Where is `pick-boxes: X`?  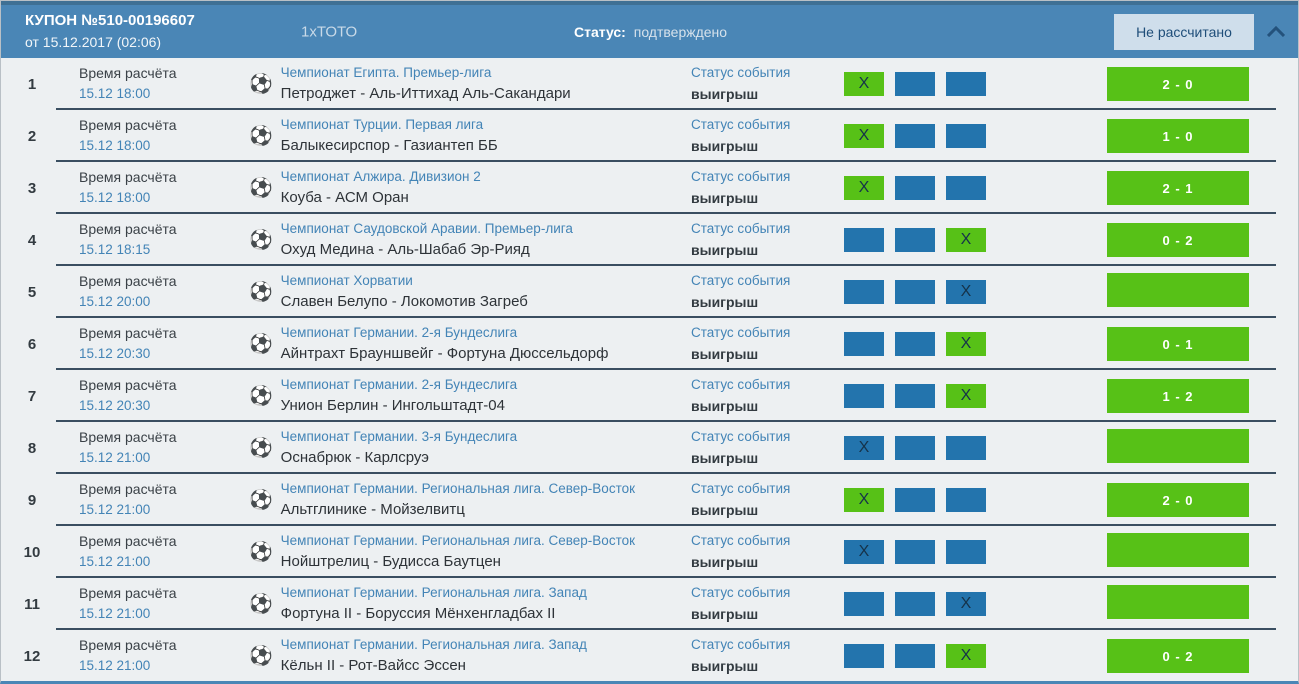 pick-boxes: X is located at coordinates (969, 656).